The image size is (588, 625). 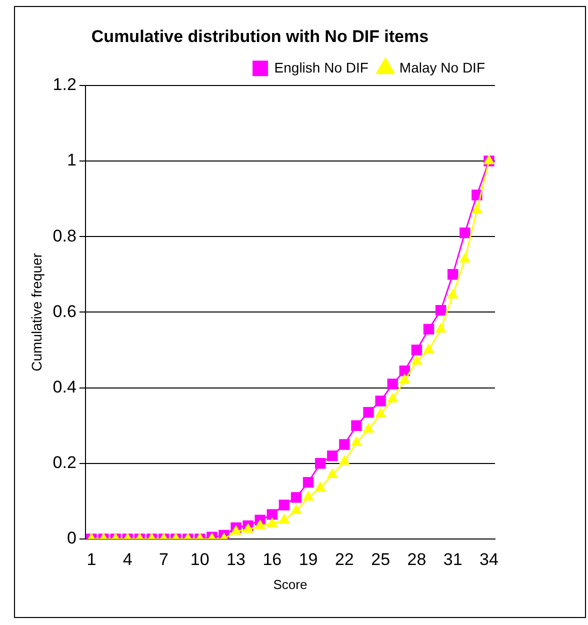 I want to click on x-tick-label: 22, so click(x=344, y=559).